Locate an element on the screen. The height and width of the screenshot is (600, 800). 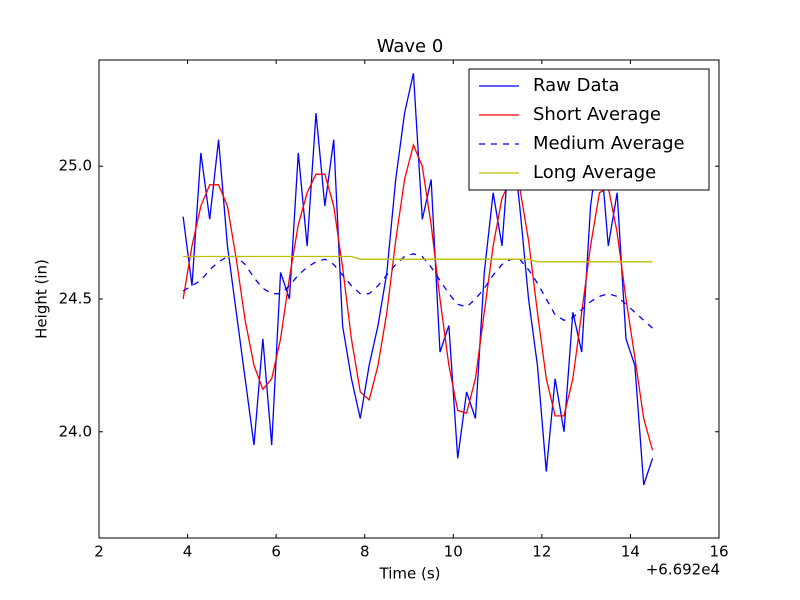
x-tick-label: 8 is located at coordinates (365, 552).